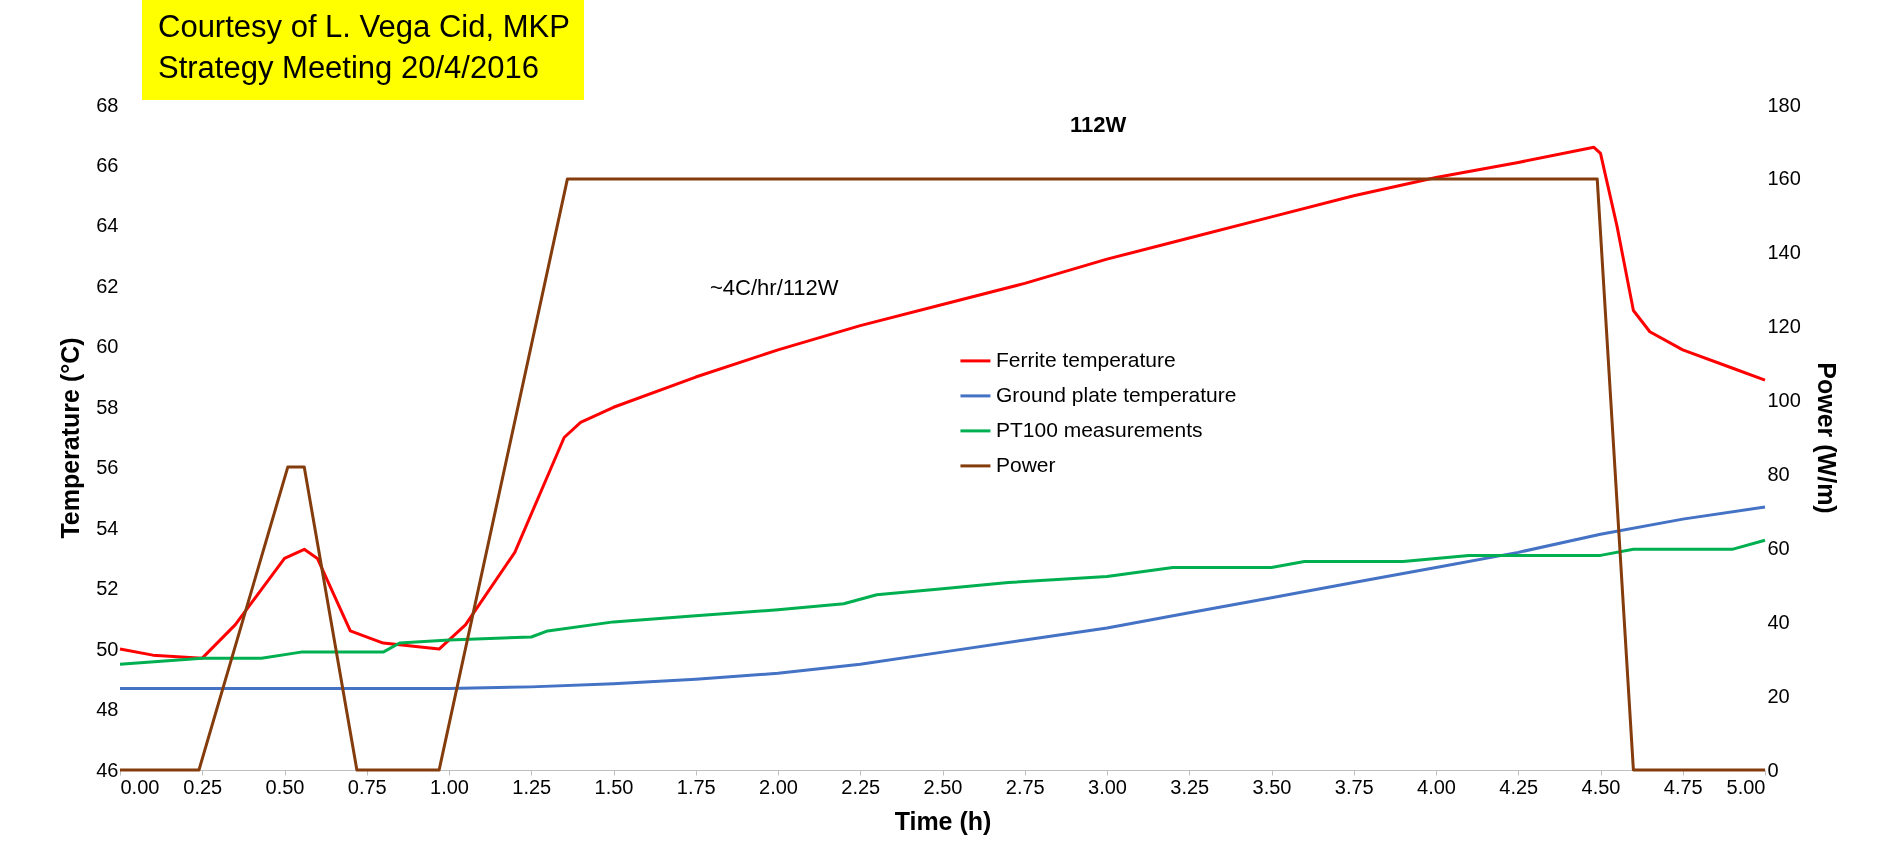 The height and width of the screenshot is (865, 1880). Describe the element at coordinates (861, 786) in the screenshot. I see `x-tick-label: 2.25` at that location.